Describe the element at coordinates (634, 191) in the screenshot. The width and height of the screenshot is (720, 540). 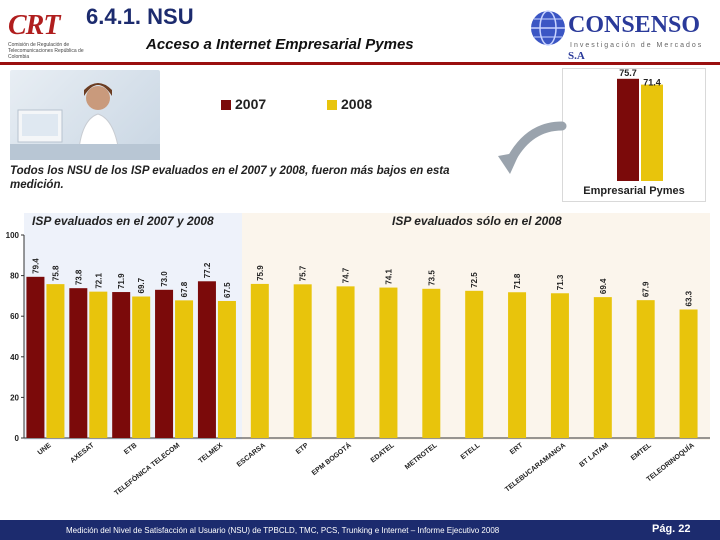
I see `inset-chart-label: Empresarial Pymes` at that location.